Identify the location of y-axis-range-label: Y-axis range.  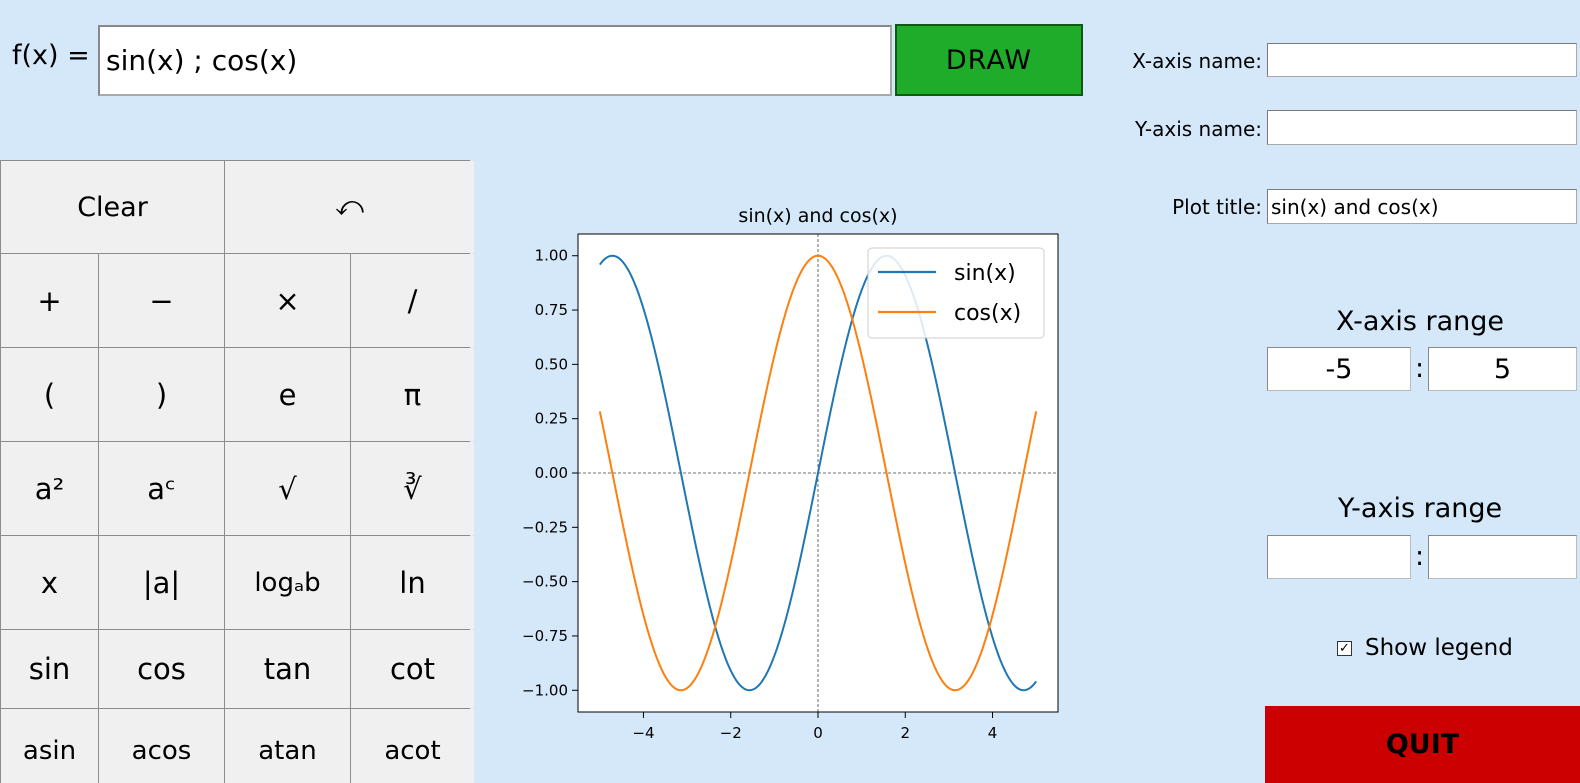
(1420, 508).